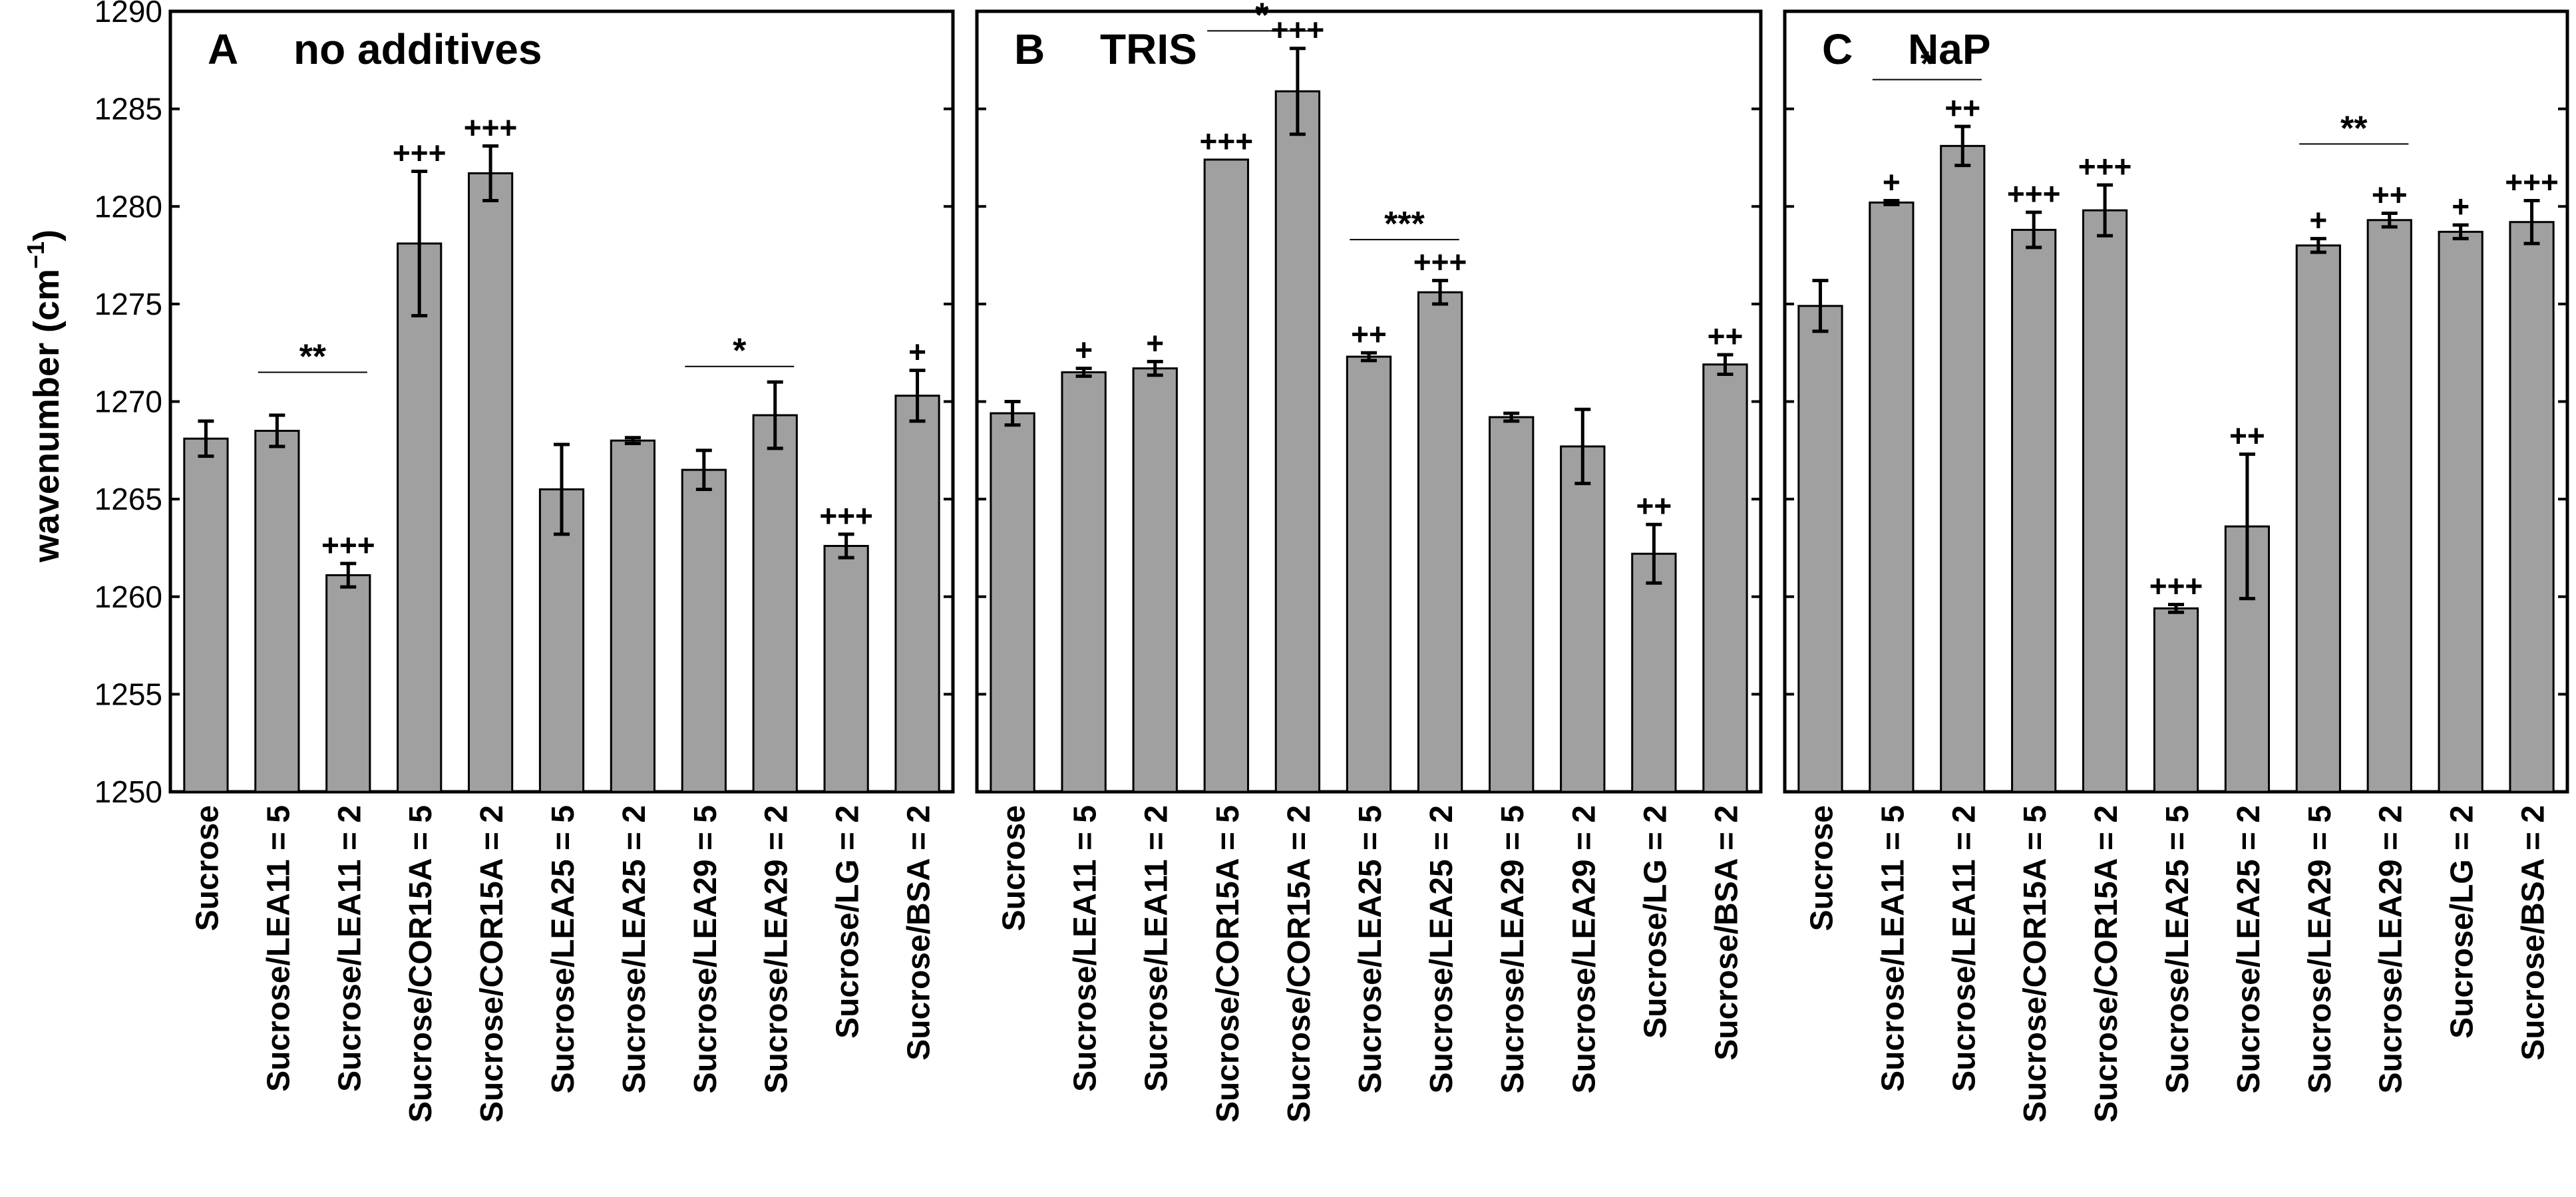 Image resolution: width=2576 pixels, height=1197 pixels. Describe the element at coordinates (47, 416) in the screenshot. I see `y-axis-label-main: wavenumber (cm` at that location.